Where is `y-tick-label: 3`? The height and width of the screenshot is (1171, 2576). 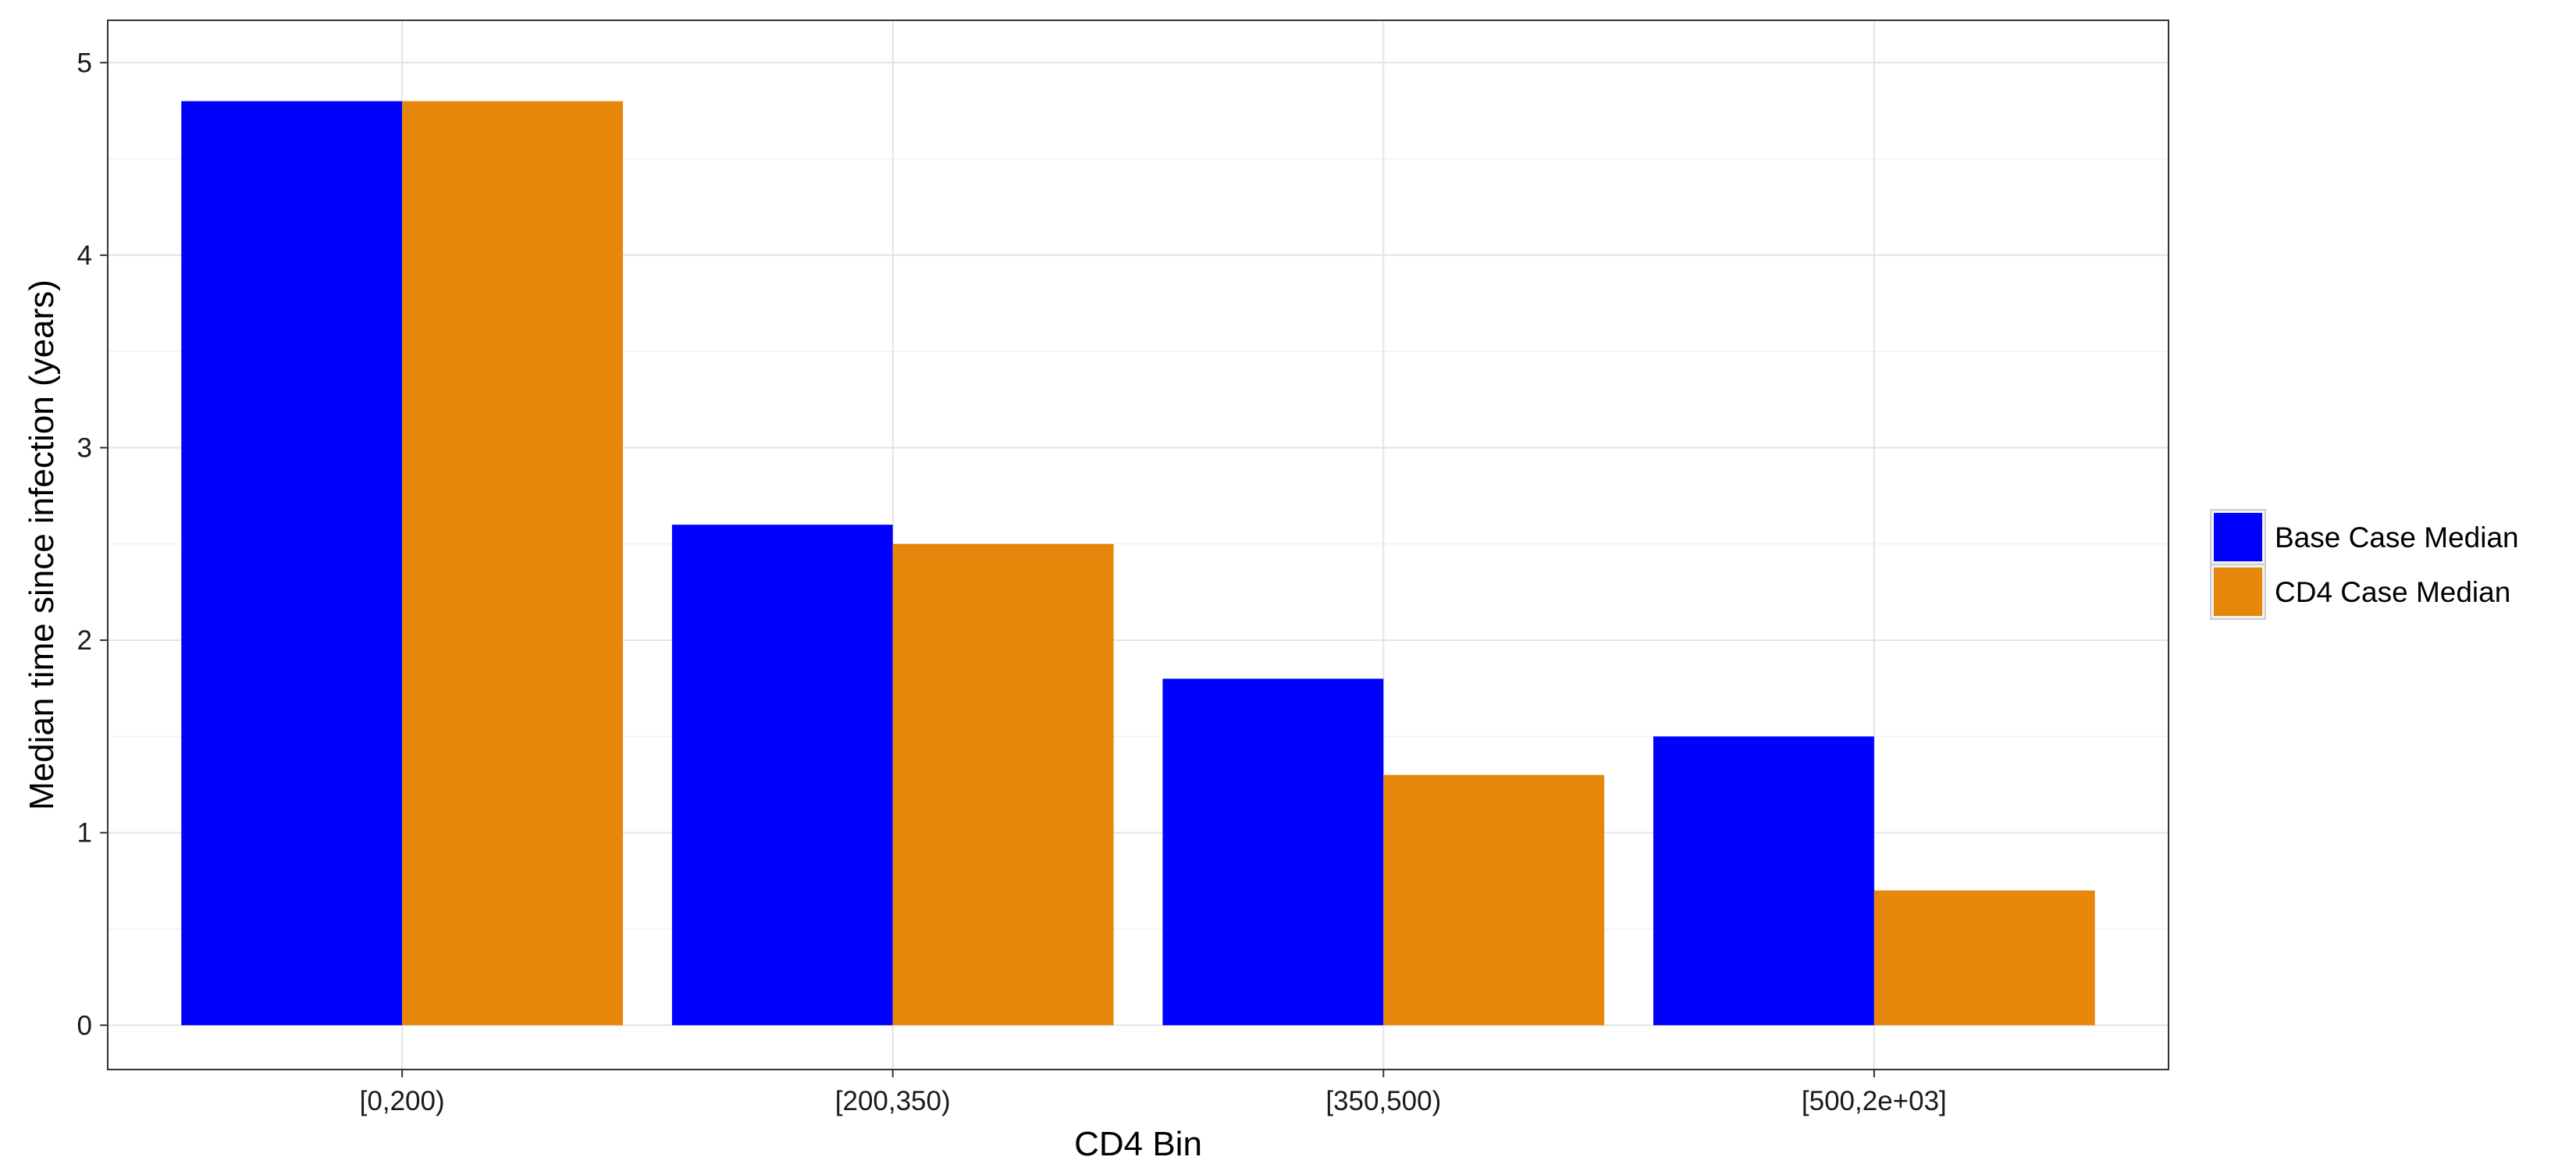 y-tick-label: 3 is located at coordinates (84, 447).